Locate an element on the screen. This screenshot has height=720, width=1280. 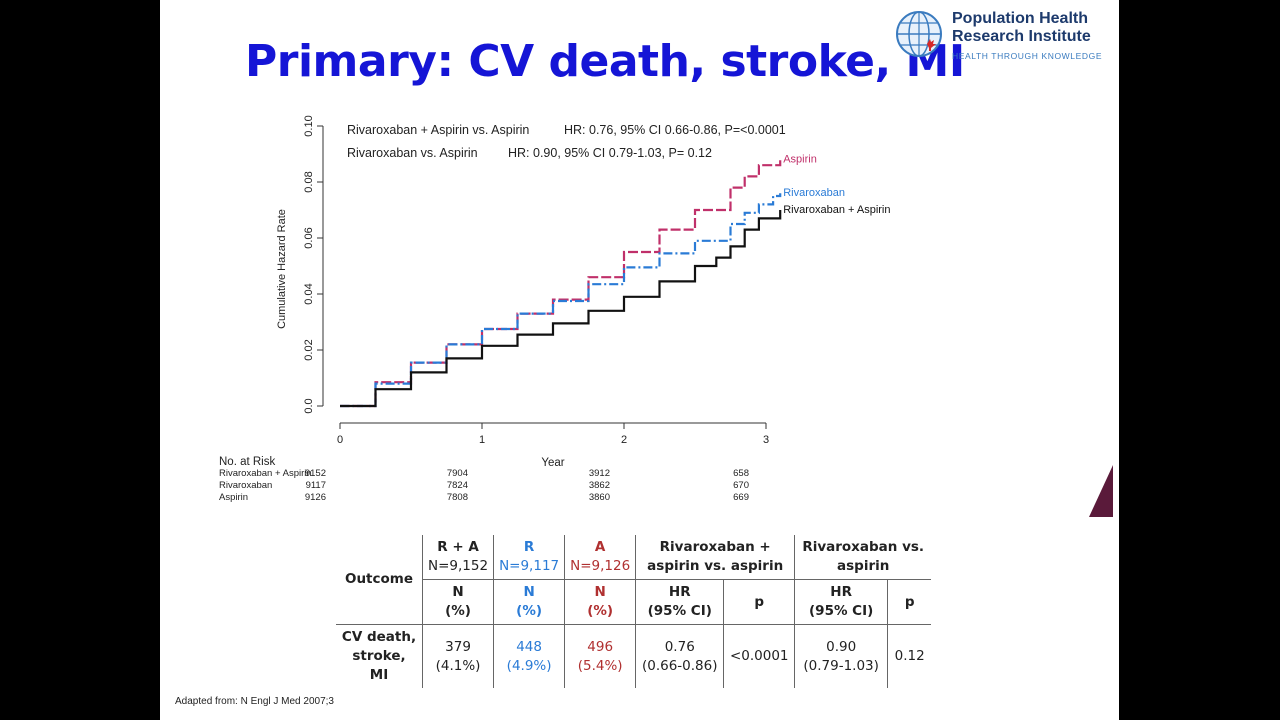
sub-p-2: p is located at coordinates (909, 602).